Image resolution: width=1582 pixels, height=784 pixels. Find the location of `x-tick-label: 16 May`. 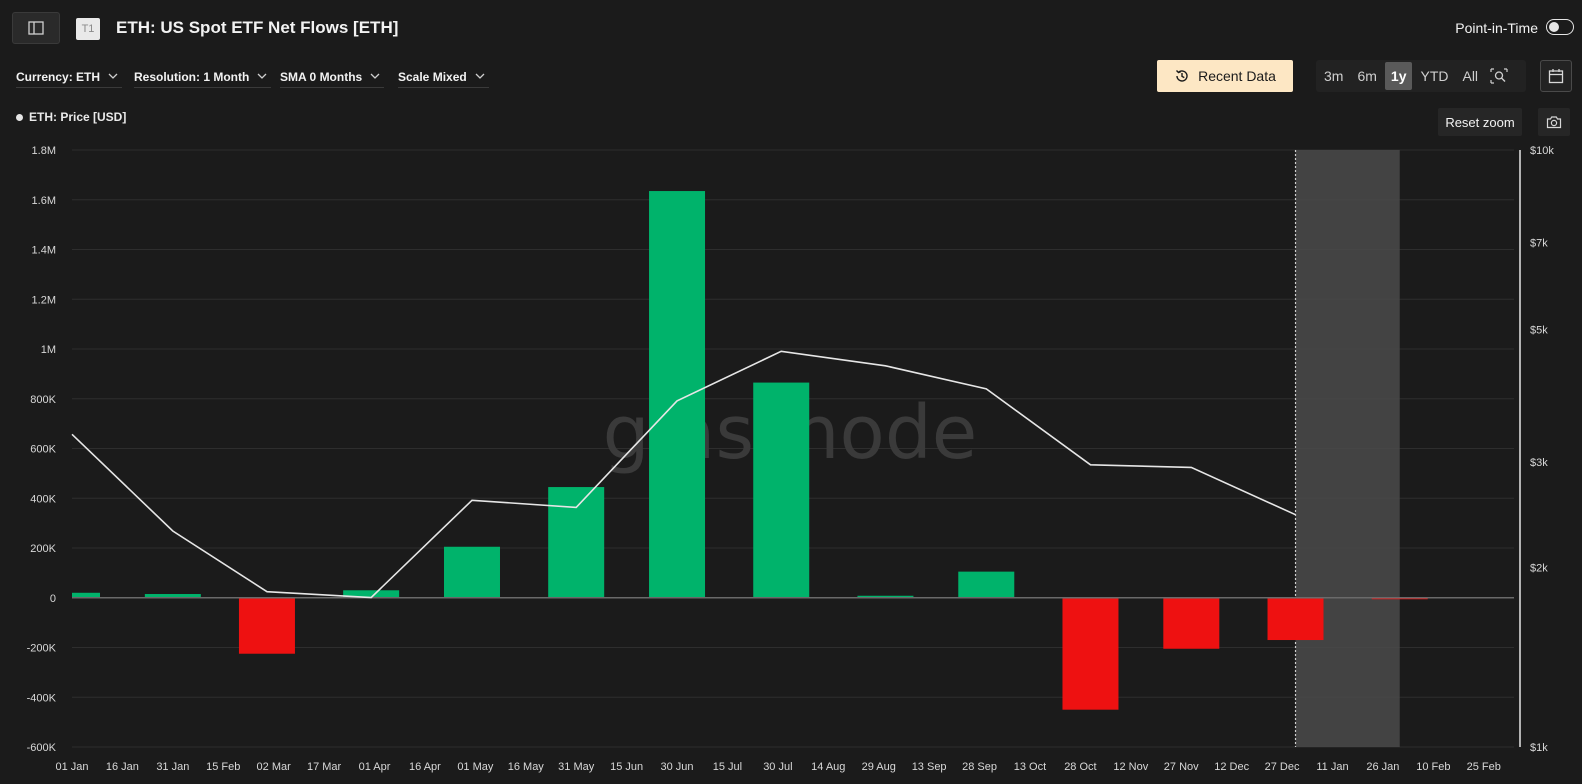

x-tick-label: 16 May is located at coordinates (526, 767).